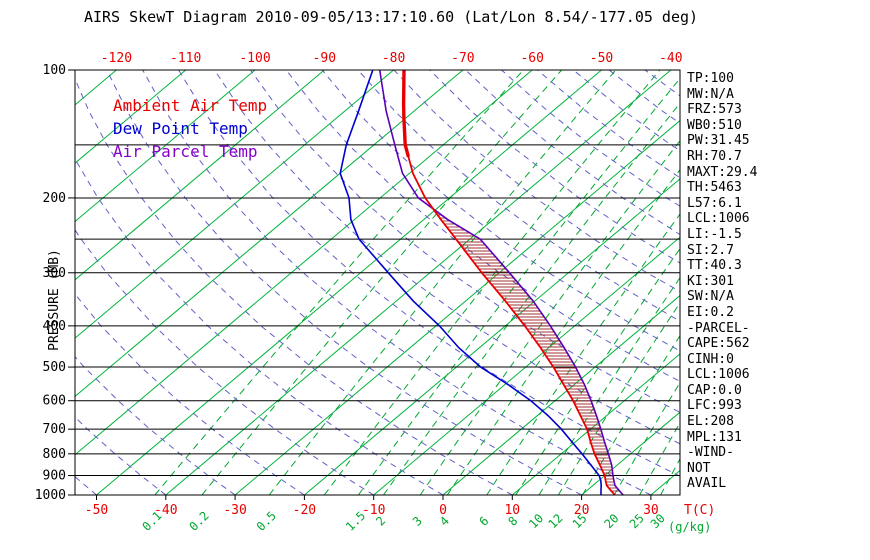 This screenshot has width=870, height=560. Describe the element at coordinates (185, 58) in the screenshot. I see `top-axis-label: -110` at that location.